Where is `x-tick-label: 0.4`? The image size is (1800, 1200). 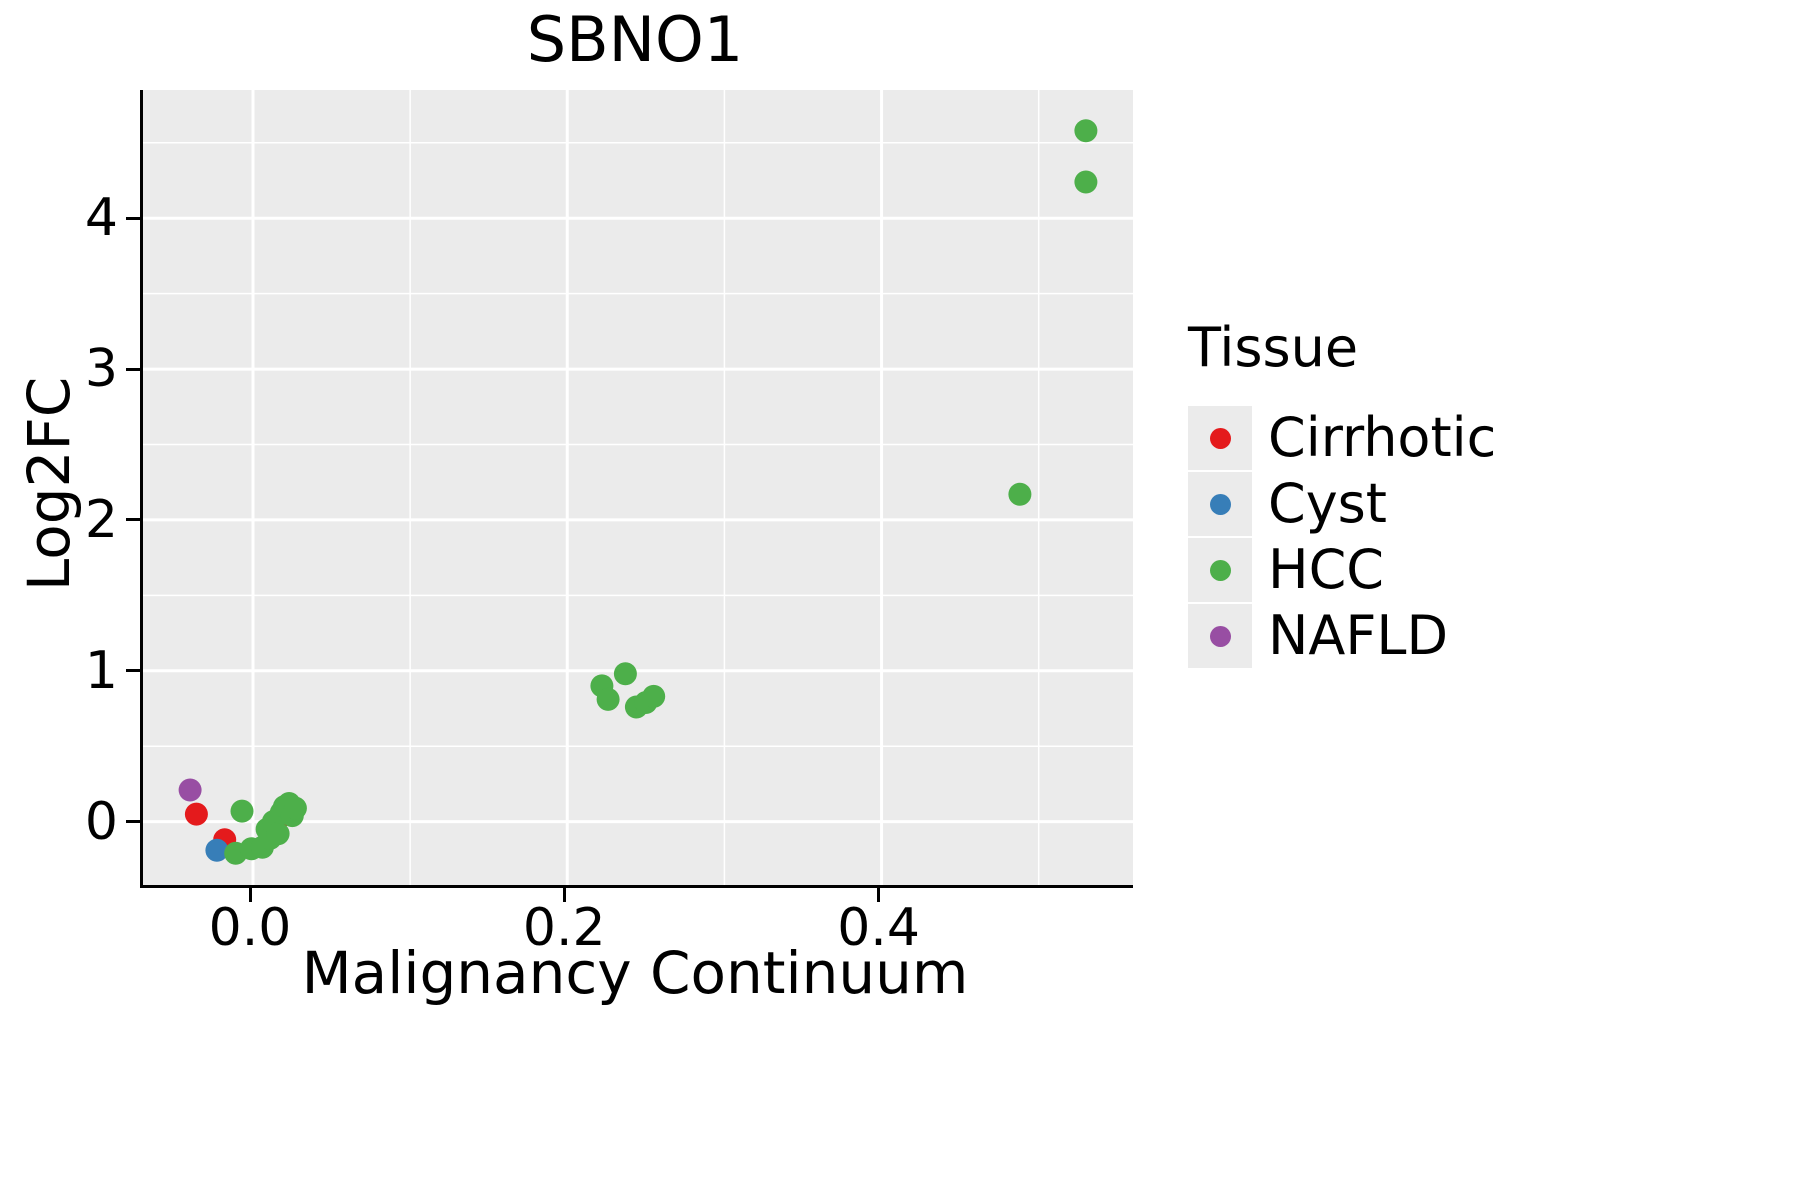
x-tick-label: 0.4 is located at coordinates (878, 928).